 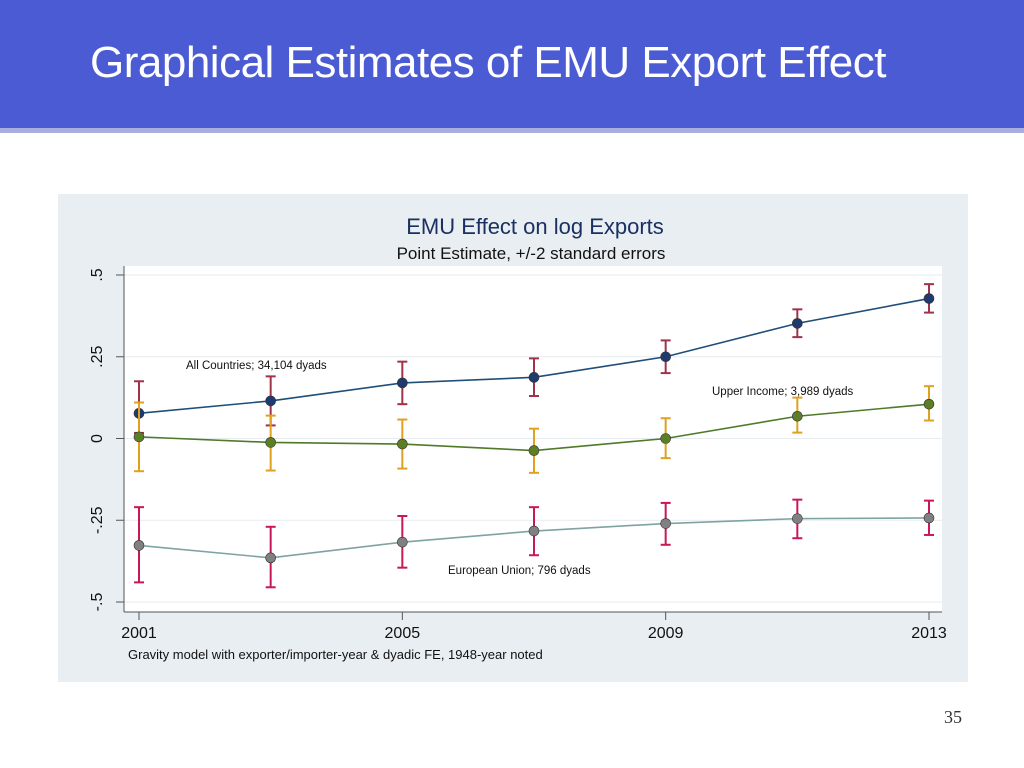 What do you see at coordinates (929, 633) in the screenshot?
I see `x-tick-label: 2013` at bounding box center [929, 633].